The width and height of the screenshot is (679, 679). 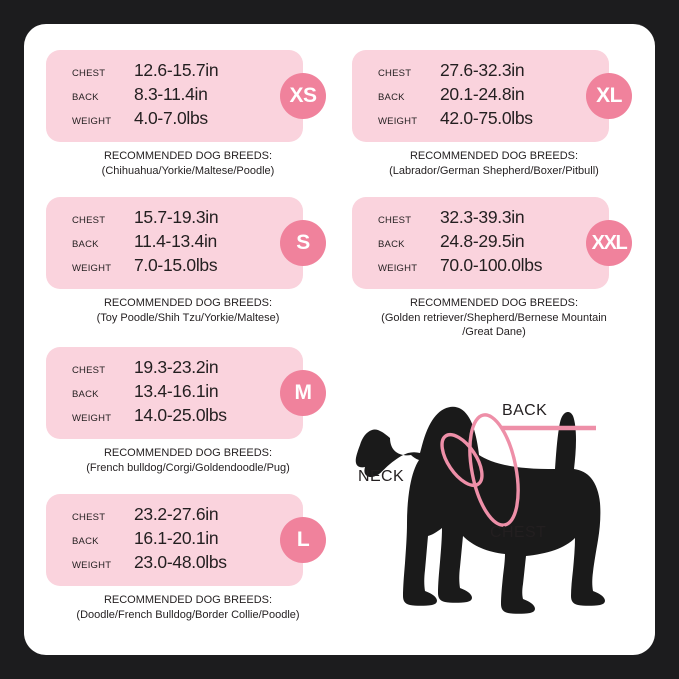 I want to click on size-badge-xxl: XXL, so click(x=609, y=243).